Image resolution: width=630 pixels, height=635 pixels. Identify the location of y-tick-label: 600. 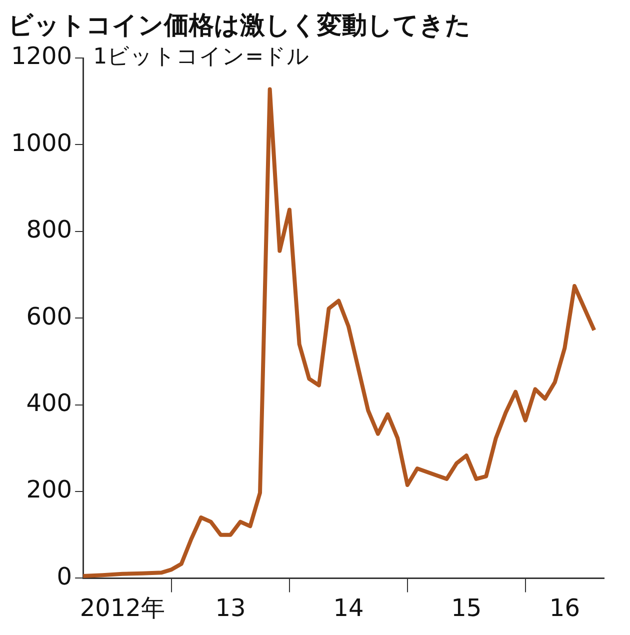
(49, 316).